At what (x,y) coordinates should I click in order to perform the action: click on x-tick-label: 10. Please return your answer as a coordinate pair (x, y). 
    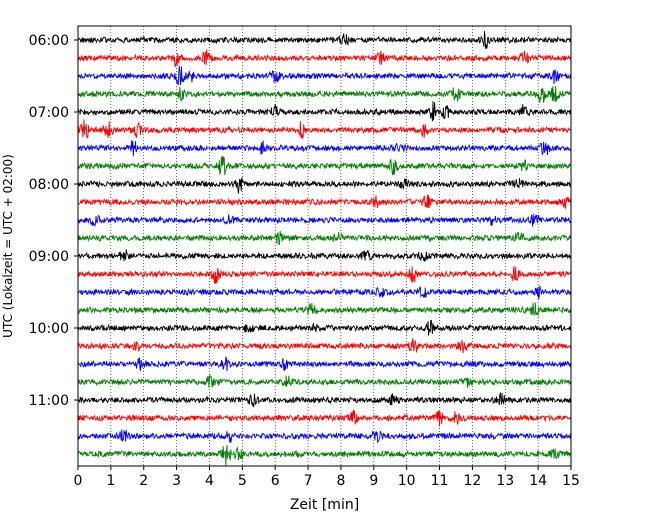
    Looking at the image, I should click on (407, 481).